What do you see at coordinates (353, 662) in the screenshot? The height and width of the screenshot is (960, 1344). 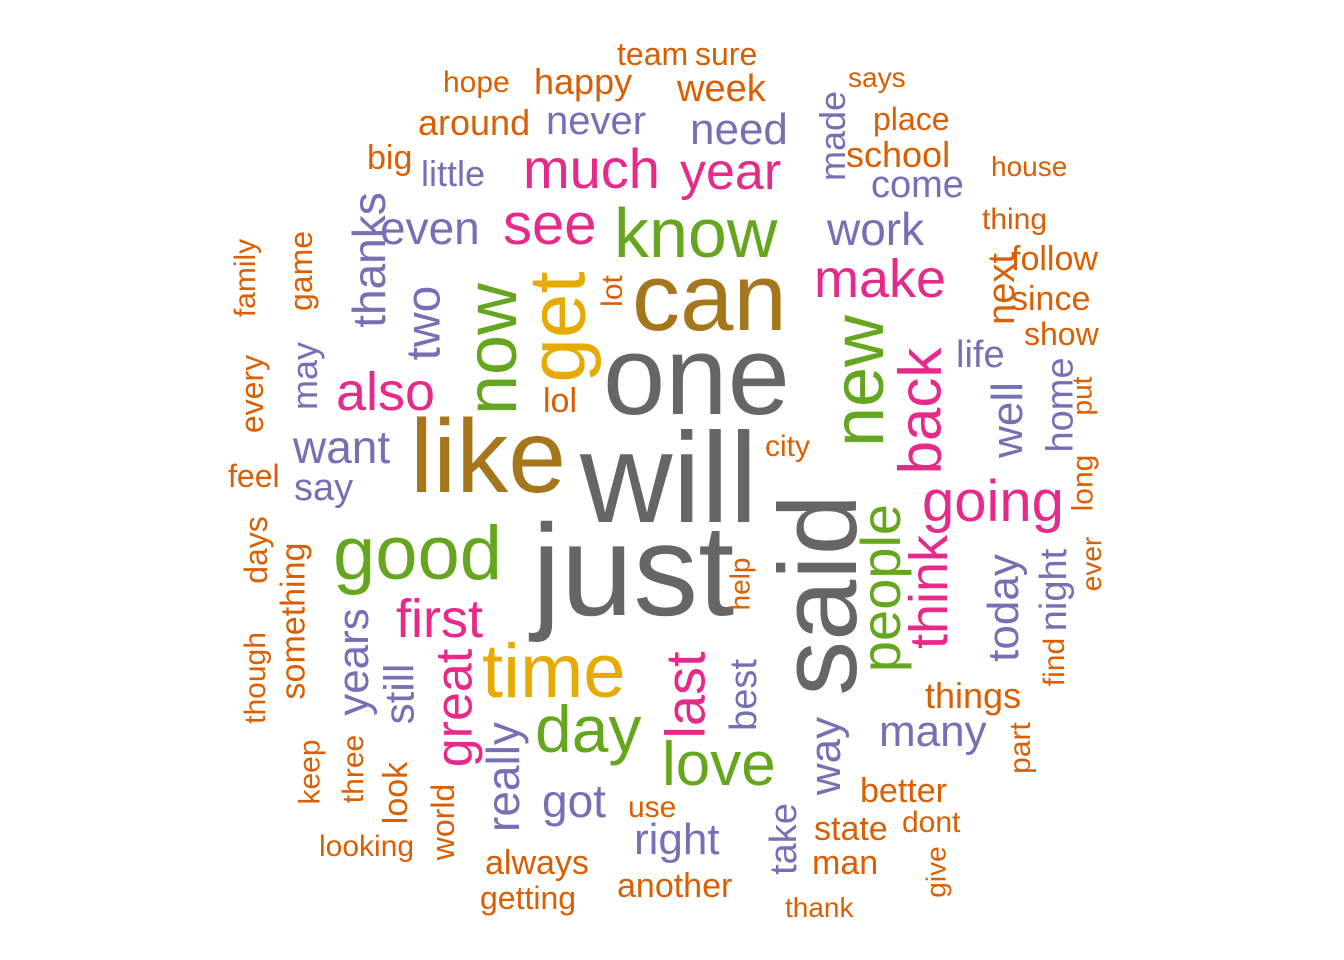 I see `word-years: years` at bounding box center [353, 662].